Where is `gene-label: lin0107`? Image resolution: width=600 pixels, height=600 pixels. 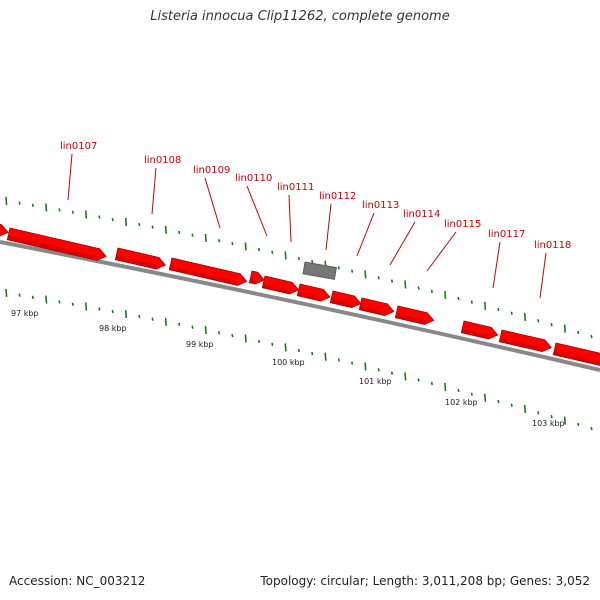 gene-label: lin0107 is located at coordinates (78, 146).